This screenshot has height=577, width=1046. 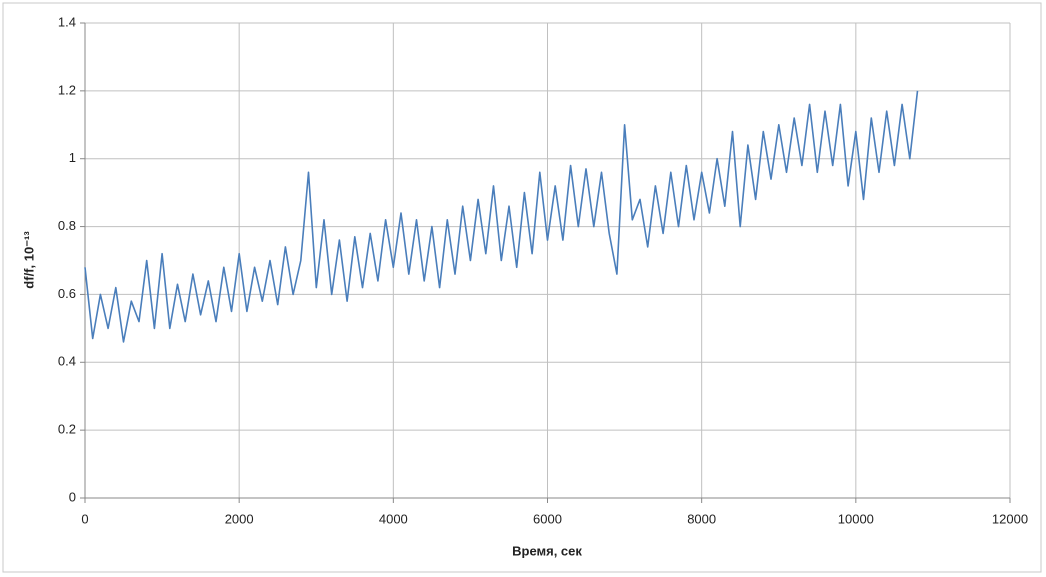 I want to click on y-tick-label: 0, so click(x=72, y=496).